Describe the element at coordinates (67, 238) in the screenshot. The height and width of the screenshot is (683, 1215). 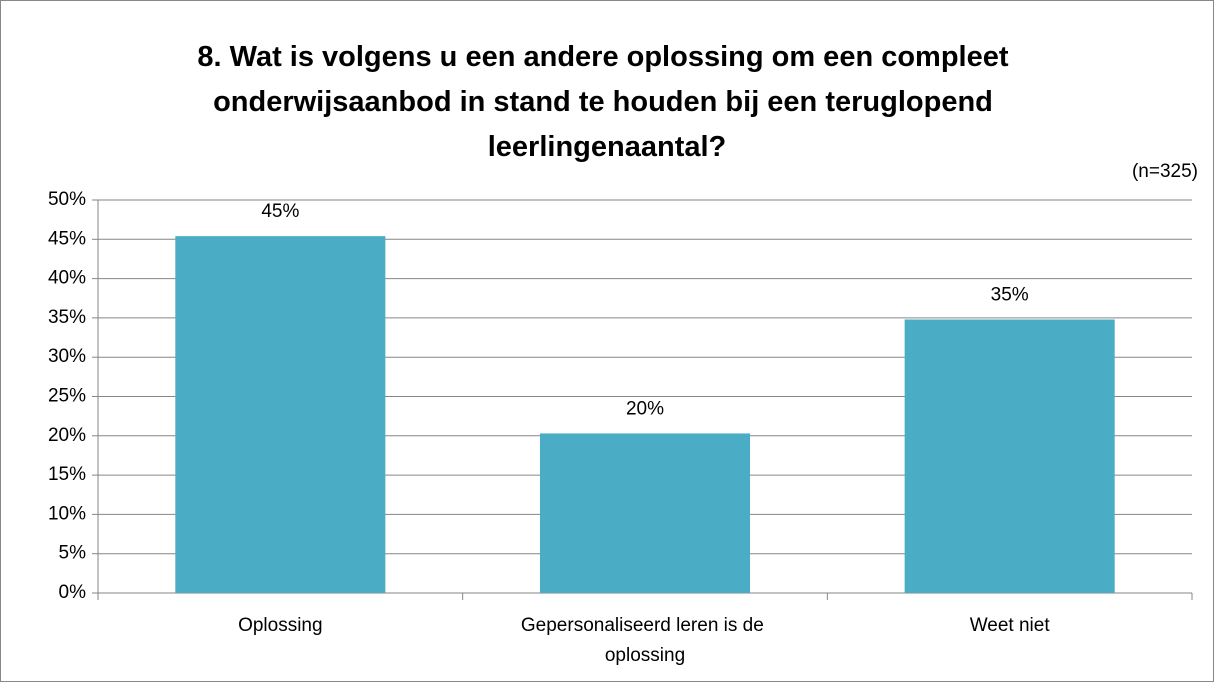
I see `y-tick-label: 45%` at that location.